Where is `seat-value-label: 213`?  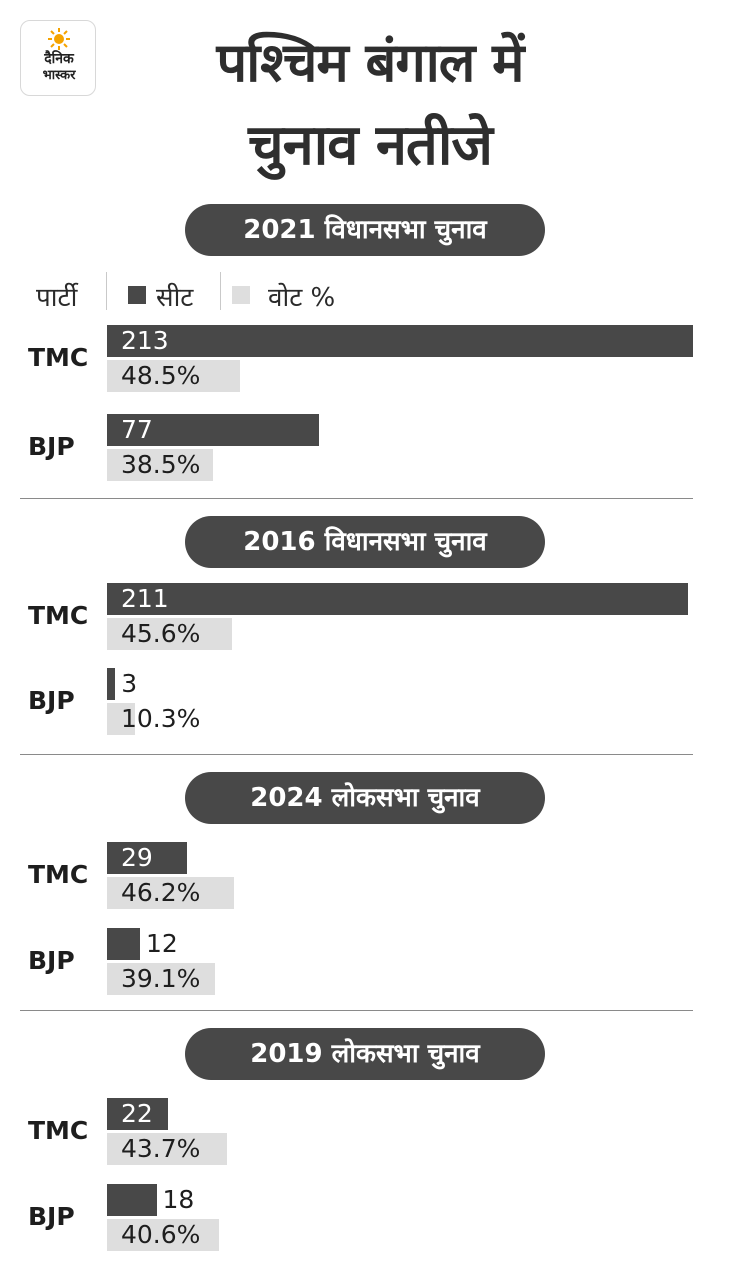 seat-value-label: 213 is located at coordinates (145, 340).